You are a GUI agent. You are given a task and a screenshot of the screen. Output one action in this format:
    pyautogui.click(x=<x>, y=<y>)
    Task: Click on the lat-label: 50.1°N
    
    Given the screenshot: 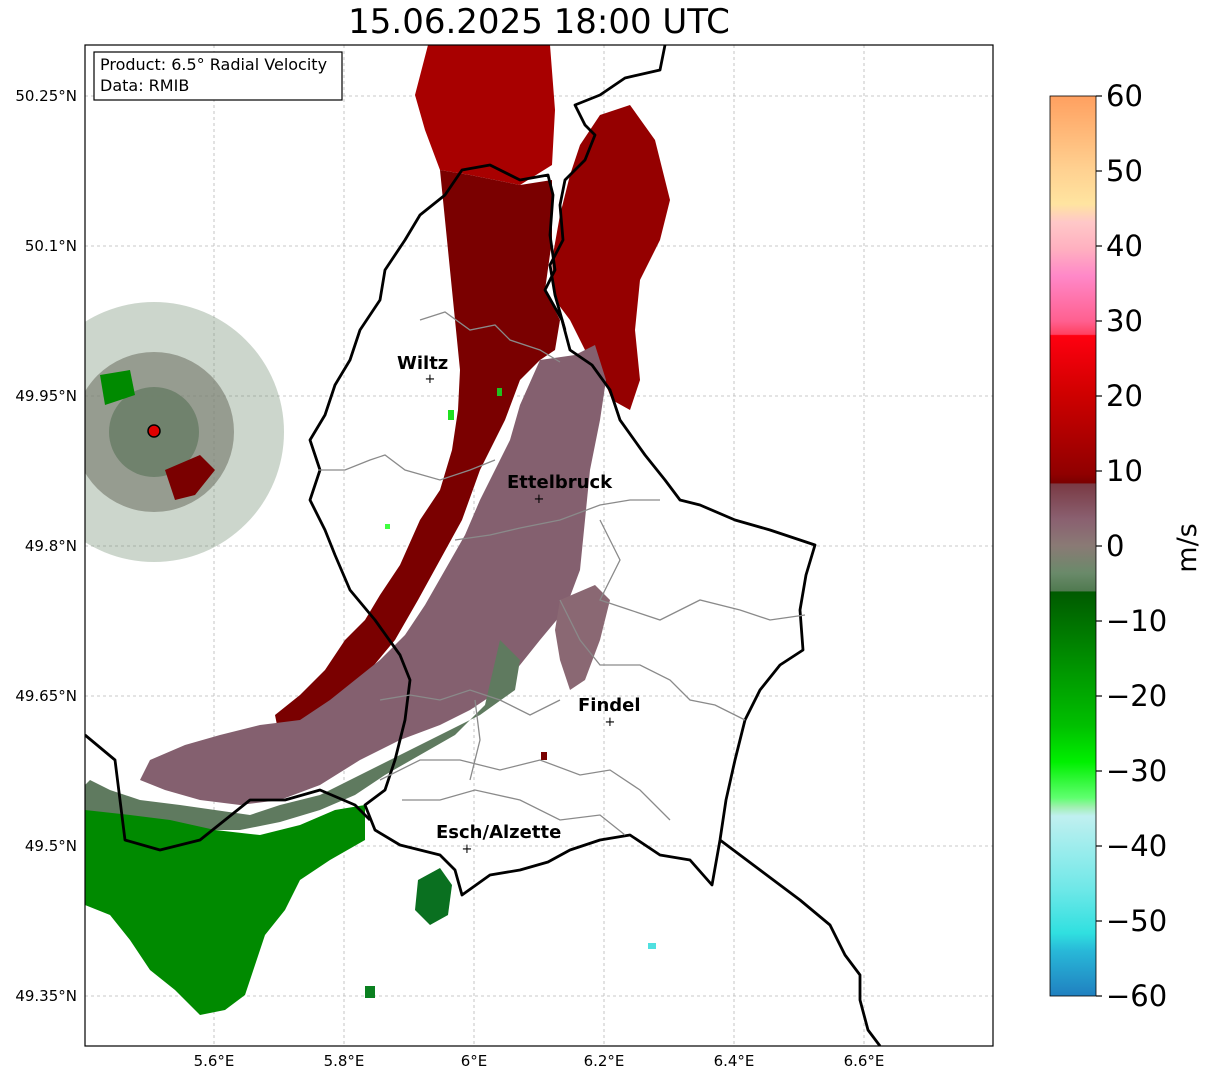 What is the action you would take?
    pyautogui.click(x=51, y=246)
    